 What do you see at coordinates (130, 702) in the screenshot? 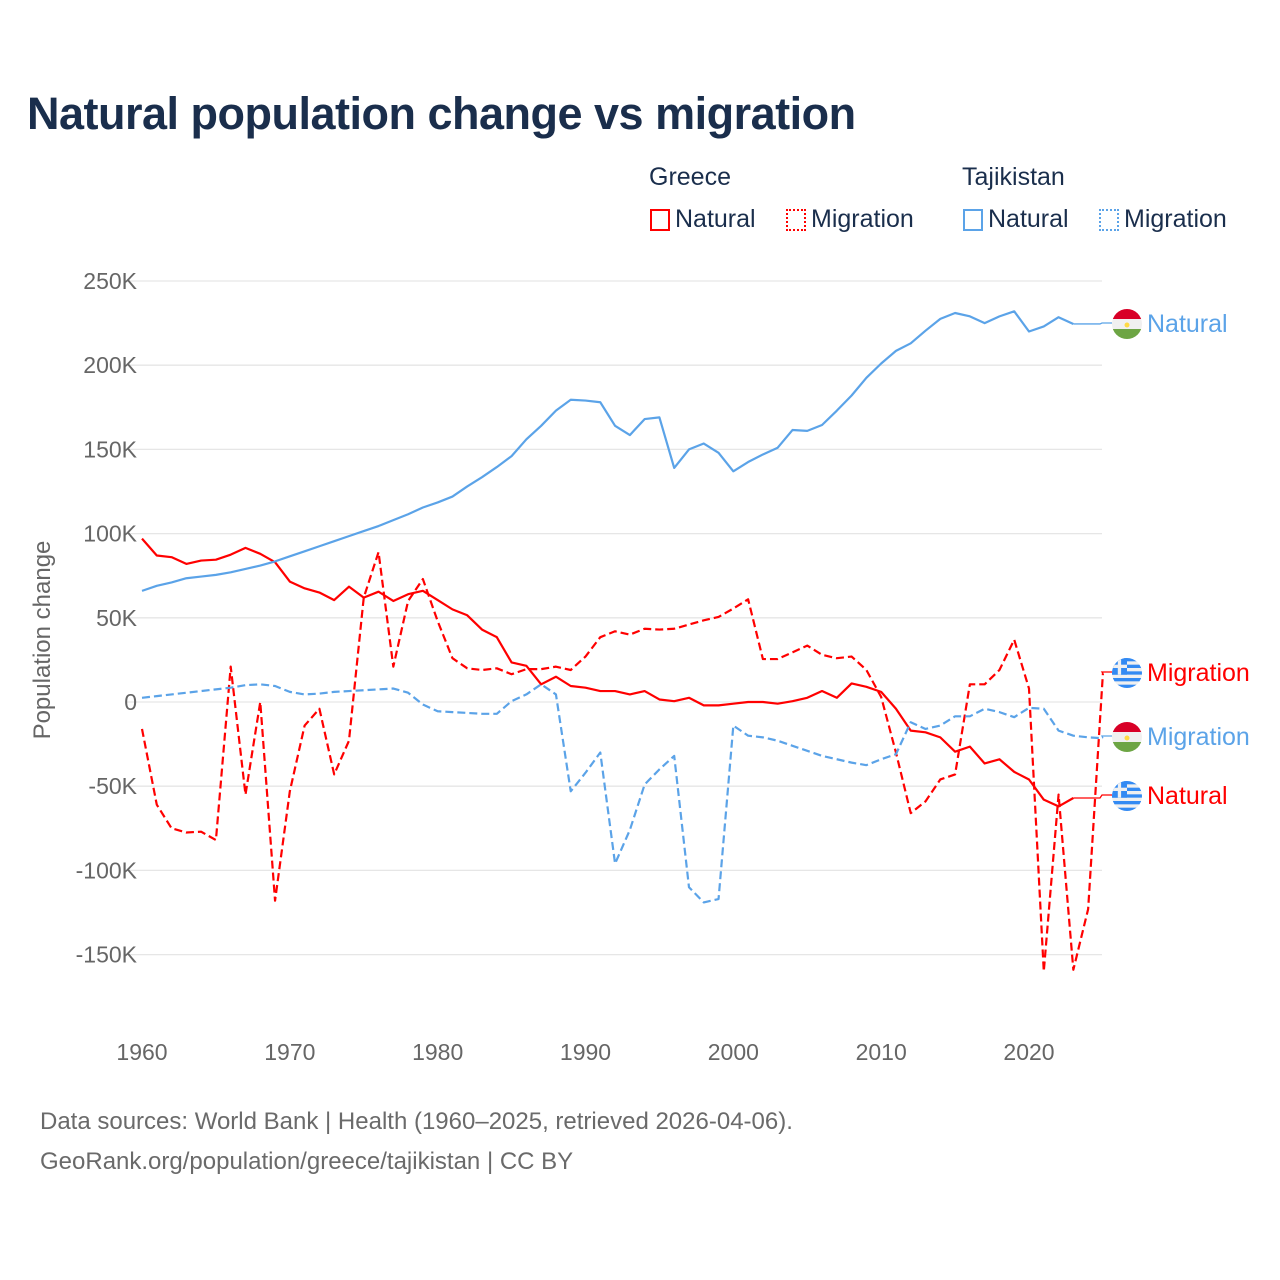
I see `y-tick-label: 0` at bounding box center [130, 702].